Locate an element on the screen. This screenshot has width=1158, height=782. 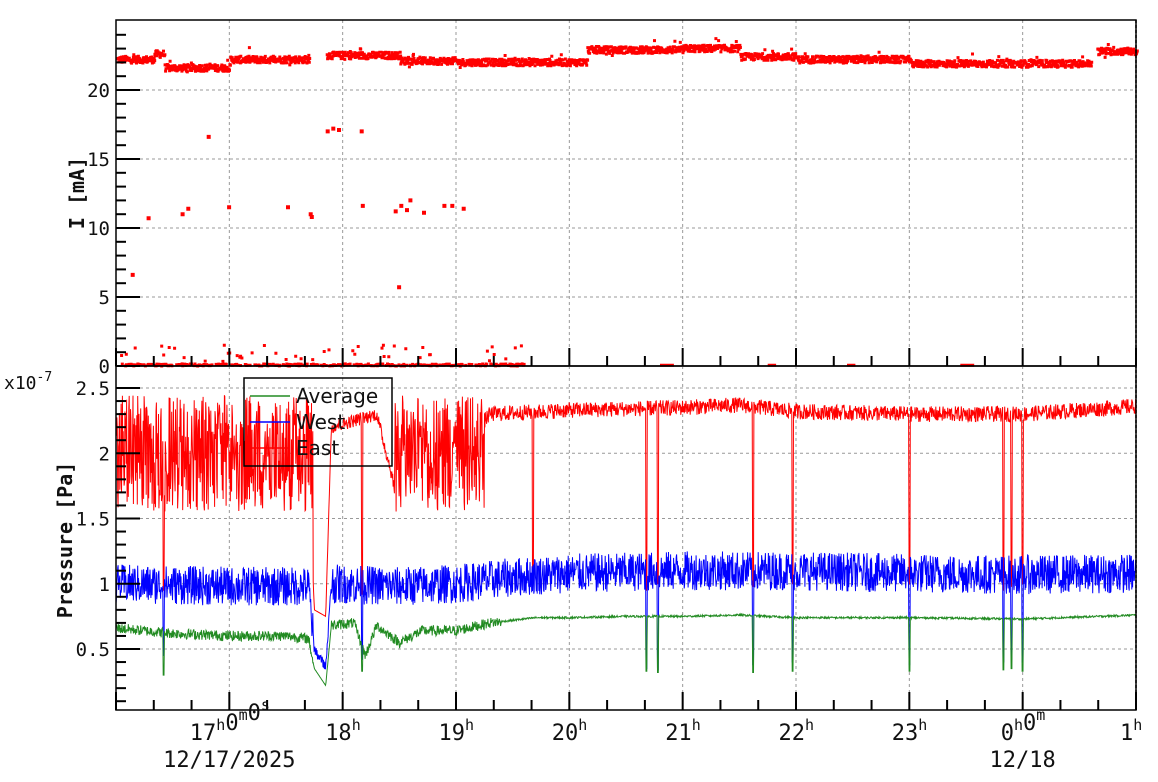
x-tick-label: 18h is located at coordinates (343, 731).